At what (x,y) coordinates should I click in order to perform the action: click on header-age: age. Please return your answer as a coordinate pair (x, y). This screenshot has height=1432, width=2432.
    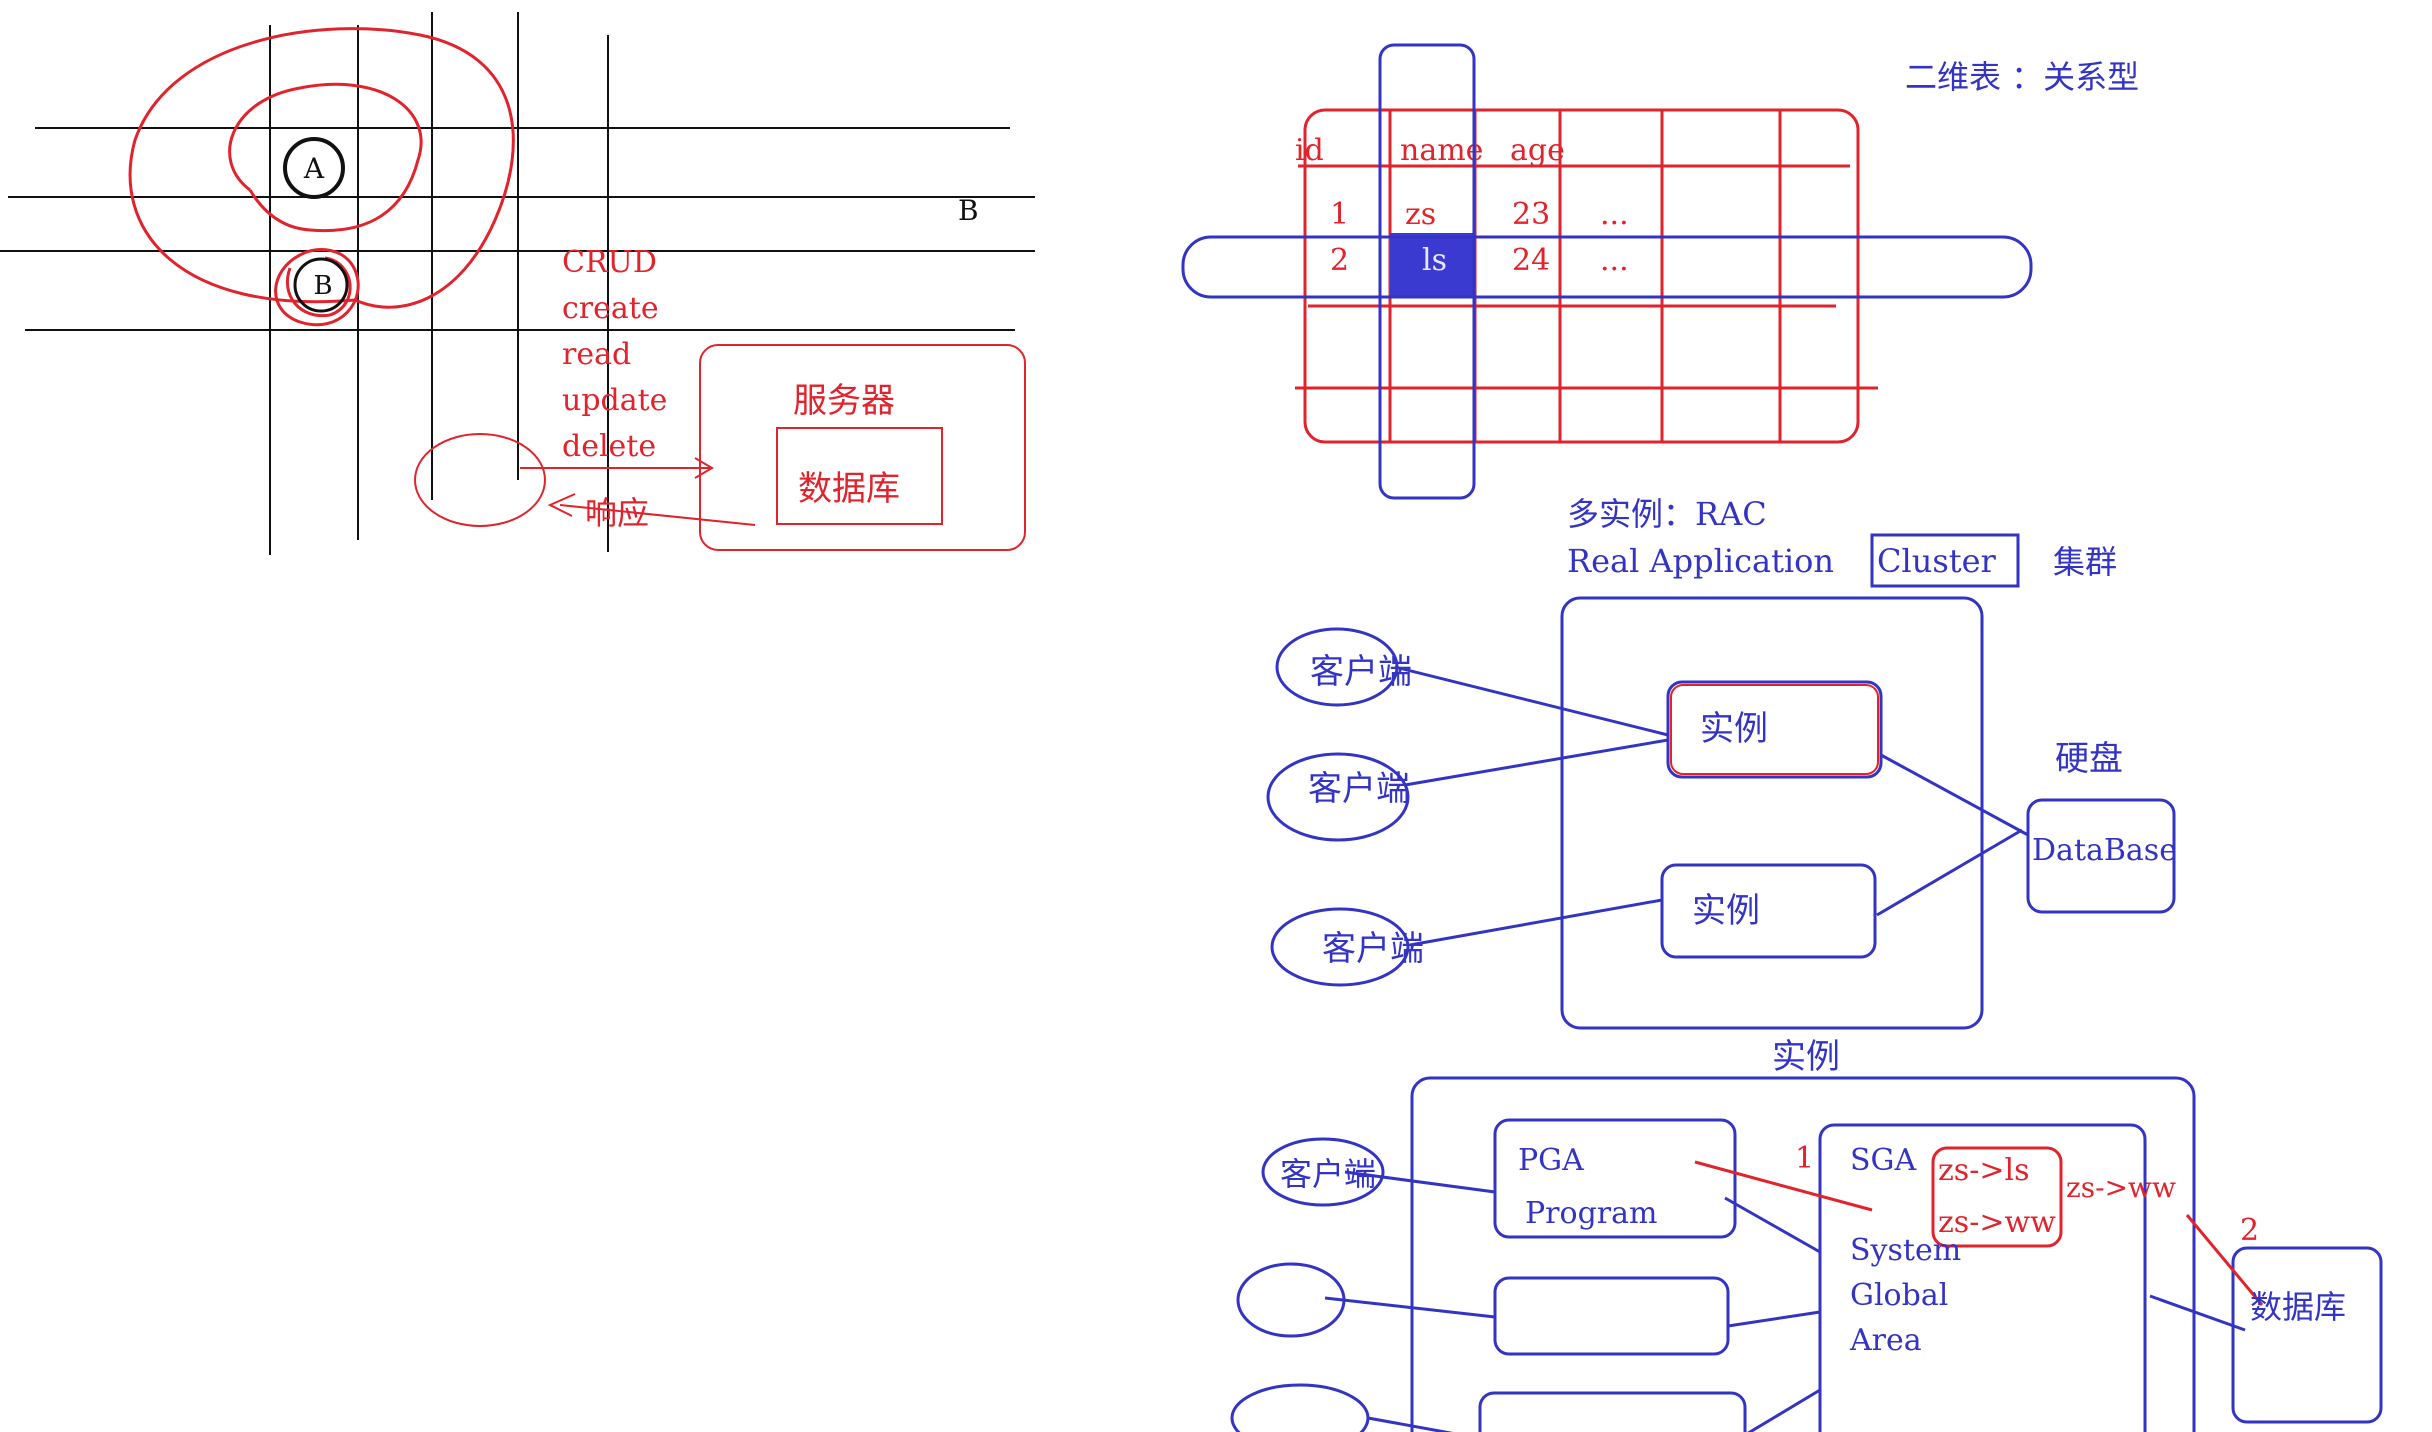
    Looking at the image, I should click on (1537, 150).